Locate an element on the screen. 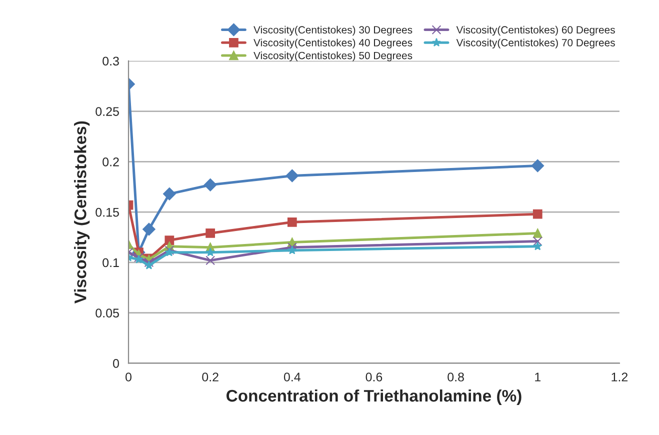  legend-label: Viscosity(Centistokes) 70 Degrees is located at coordinates (535, 43).